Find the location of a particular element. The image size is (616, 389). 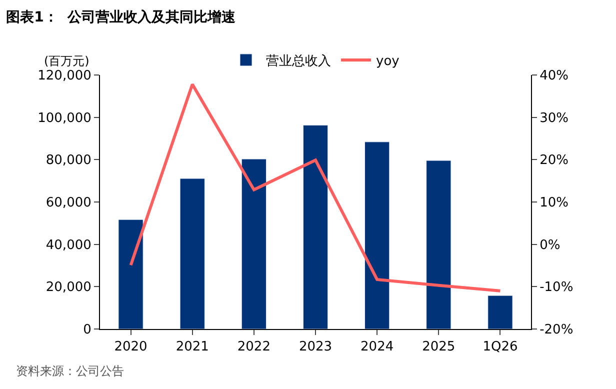

legend-label: 营业总收入 is located at coordinates (298, 62).